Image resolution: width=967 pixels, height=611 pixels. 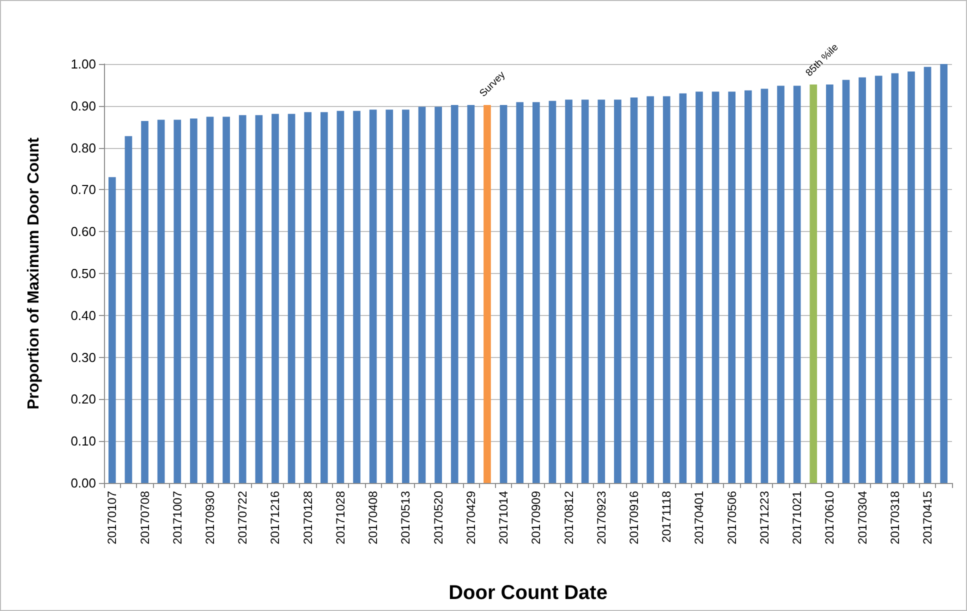 I want to click on x-tick-label: 20170304, so click(x=862, y=517).